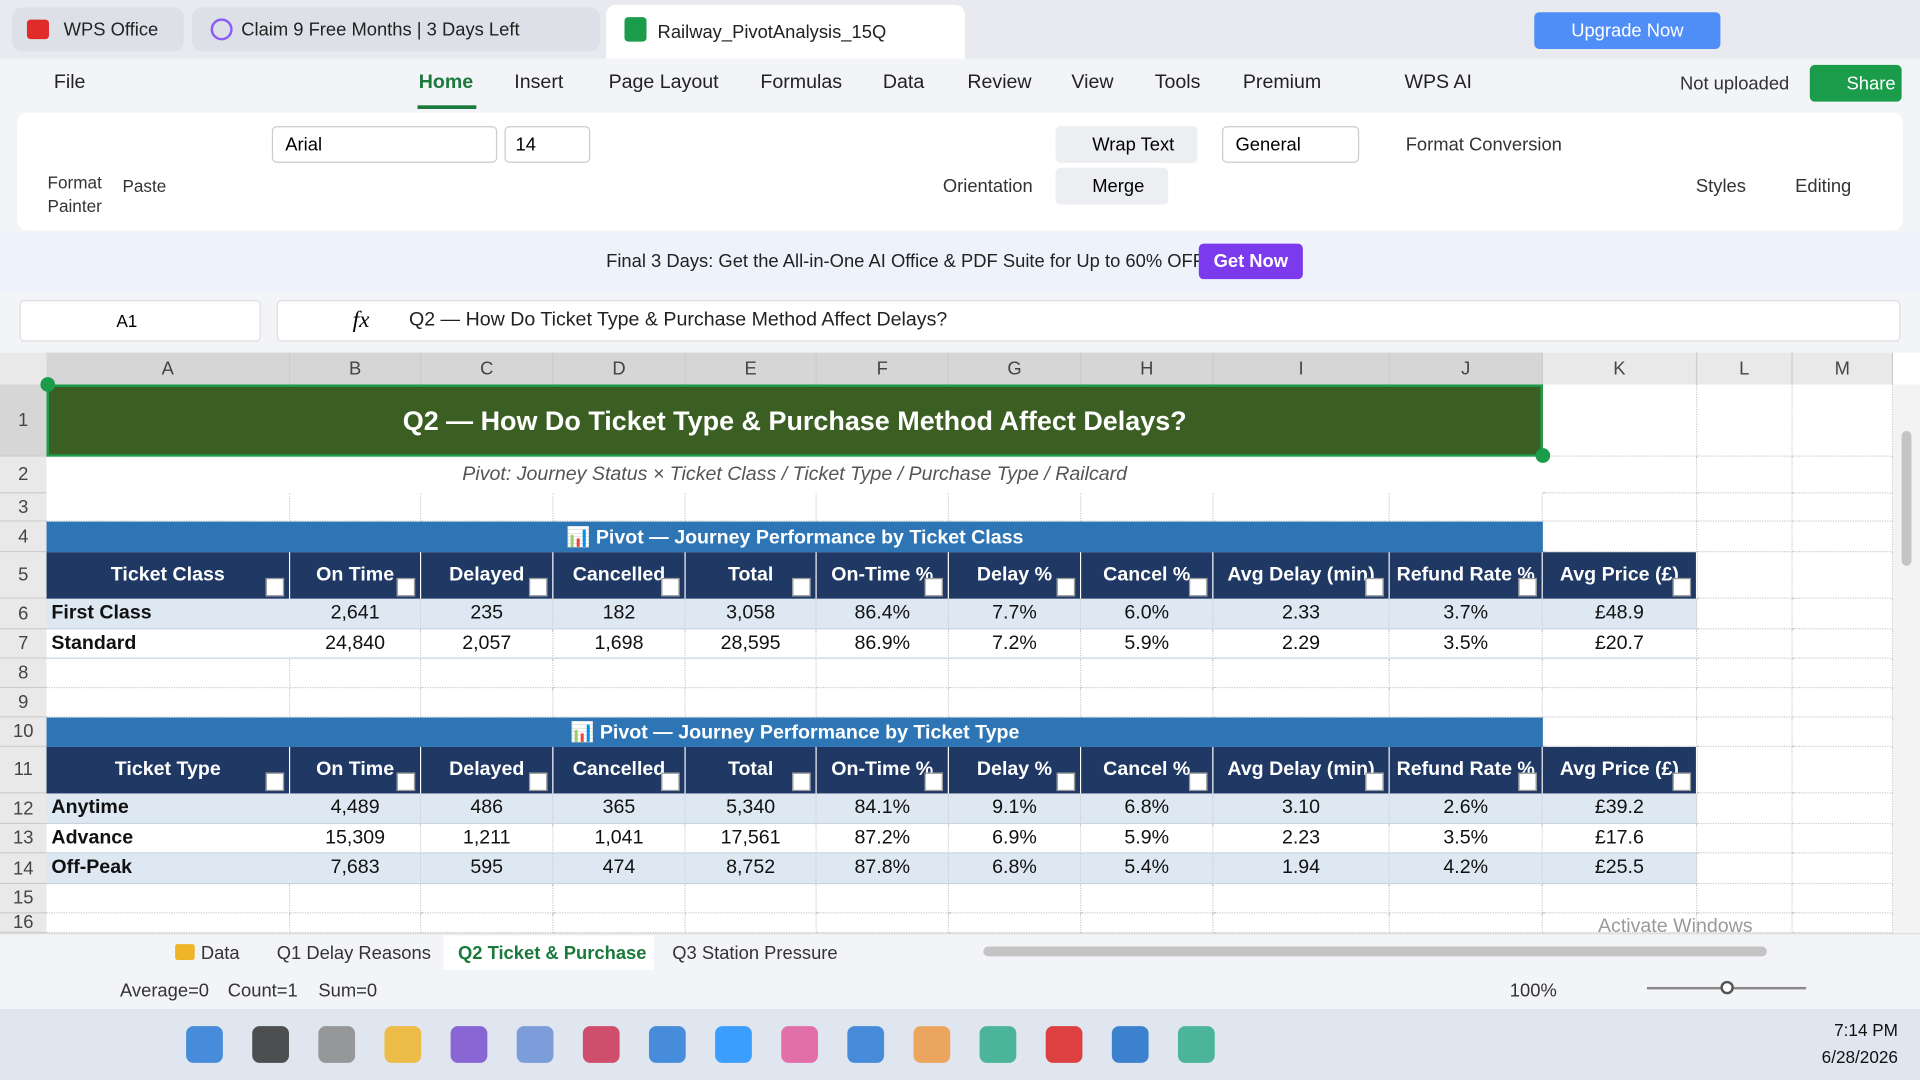 This screenshot has width=1920, height=1080. What do you see at coordinates (999, 83) in the screenshot?
I see `menu-item: Review` at bounding box center [999, 83].